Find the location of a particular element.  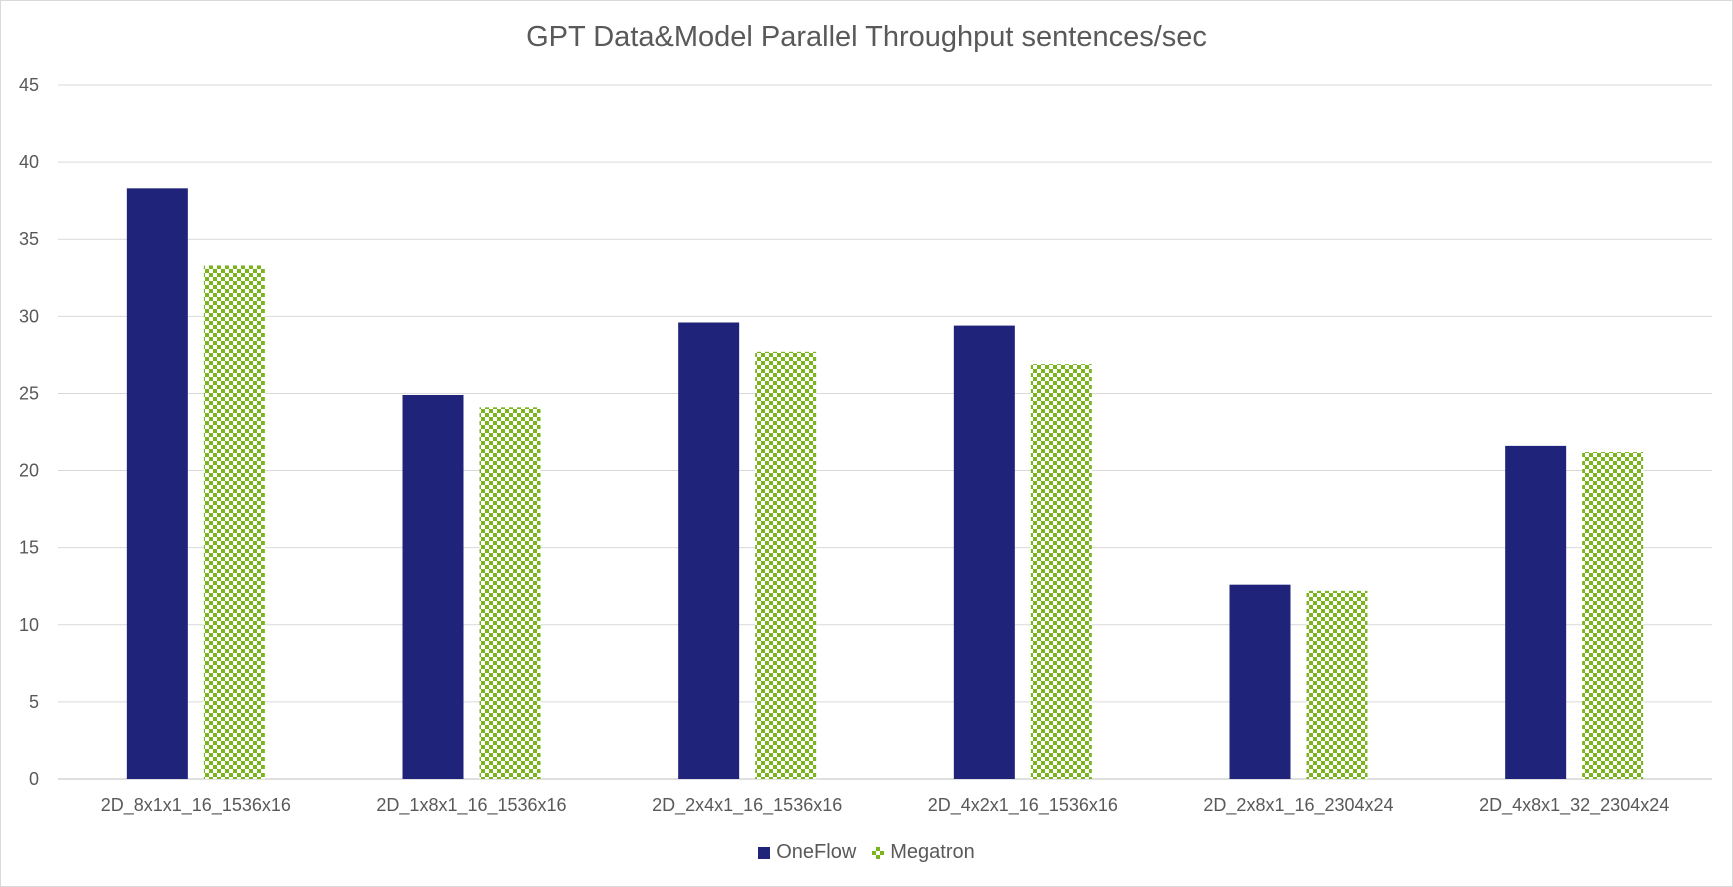

y-tick-label: 20 is located at coordinates (29, 471).